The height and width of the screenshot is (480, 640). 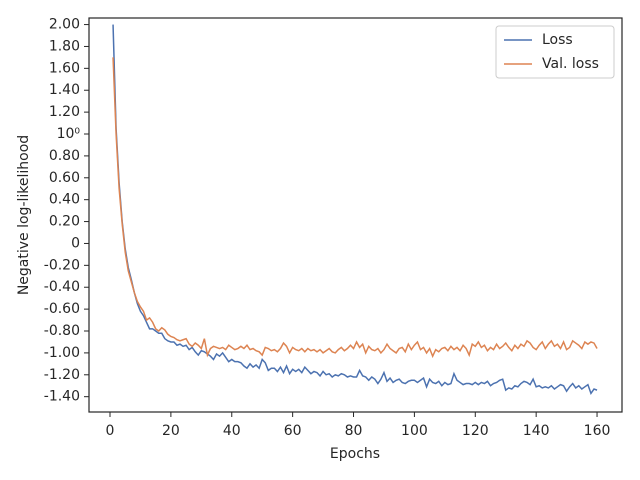 What do you see at coordinates (64, 200) in the screenshot?
I see `y-tick-label: 0.40` at bounding box center [64, 200].